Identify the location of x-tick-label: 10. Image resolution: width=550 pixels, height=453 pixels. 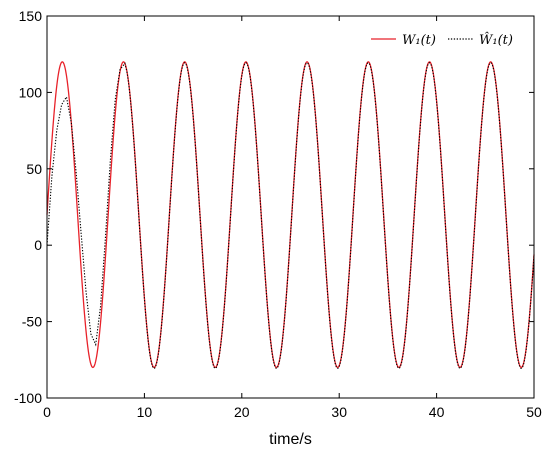
(145, 412).